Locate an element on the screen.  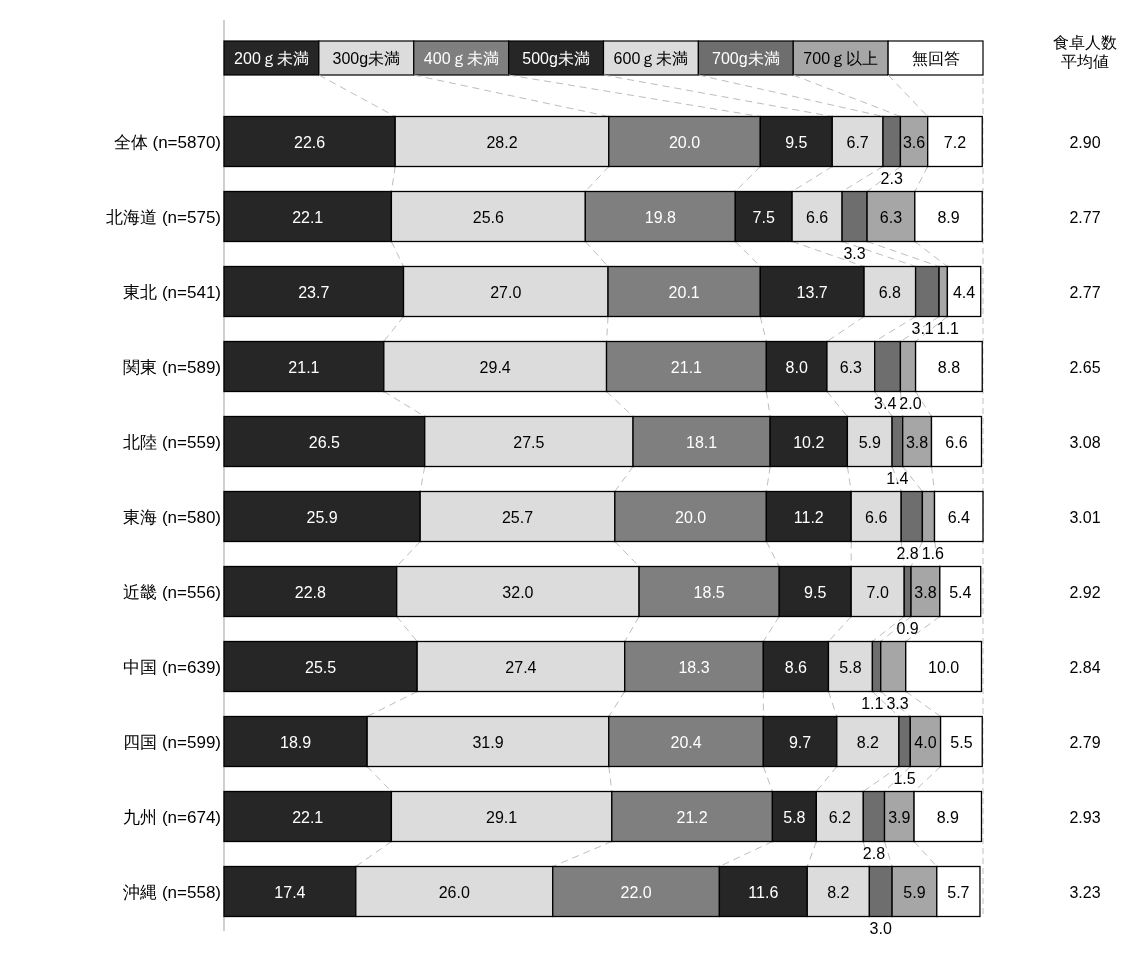
data-label: 20.4 is located at coordinates (686, 742).